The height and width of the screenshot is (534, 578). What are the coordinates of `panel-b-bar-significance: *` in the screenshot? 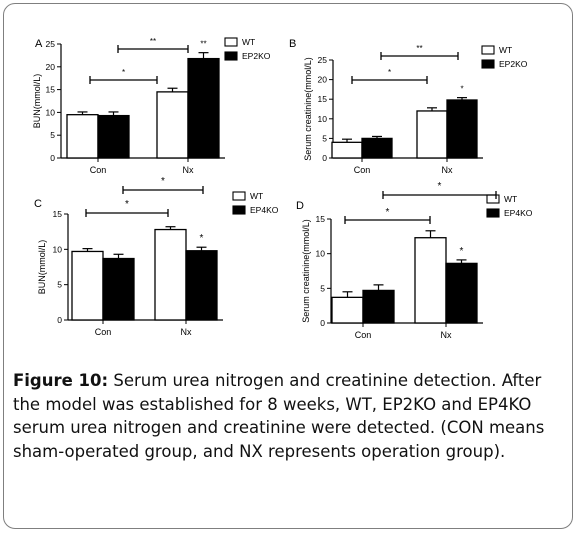 It's located at (461, 89).